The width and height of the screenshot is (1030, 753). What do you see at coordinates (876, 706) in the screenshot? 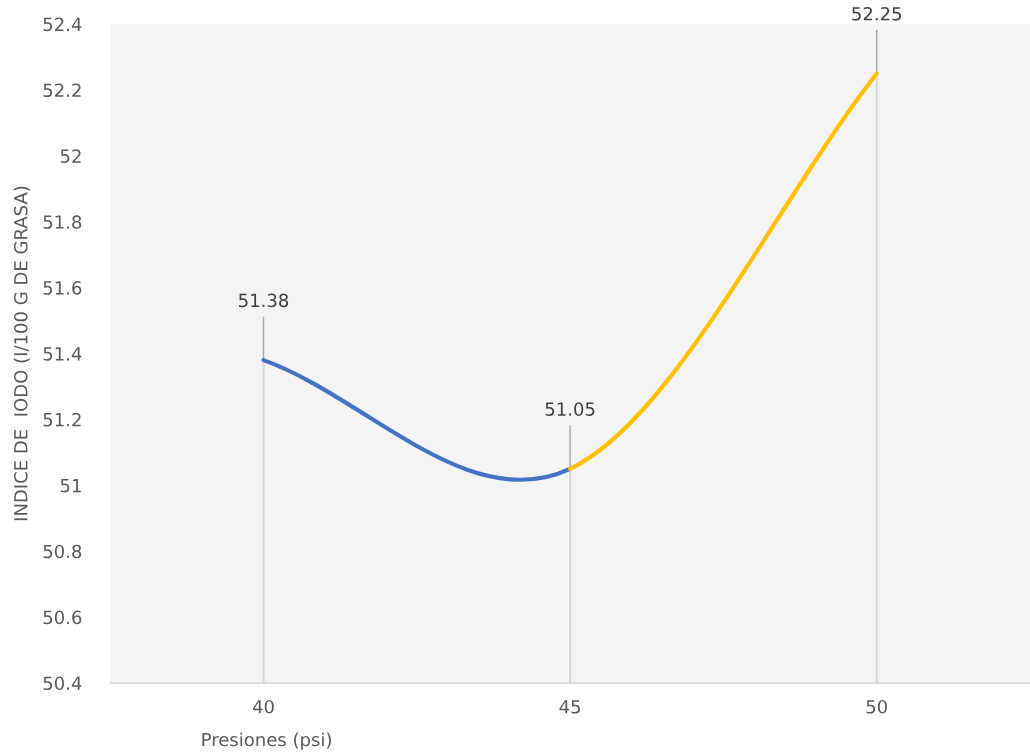
I see `x-tick-label: 50` at bounding box center [876, 706].